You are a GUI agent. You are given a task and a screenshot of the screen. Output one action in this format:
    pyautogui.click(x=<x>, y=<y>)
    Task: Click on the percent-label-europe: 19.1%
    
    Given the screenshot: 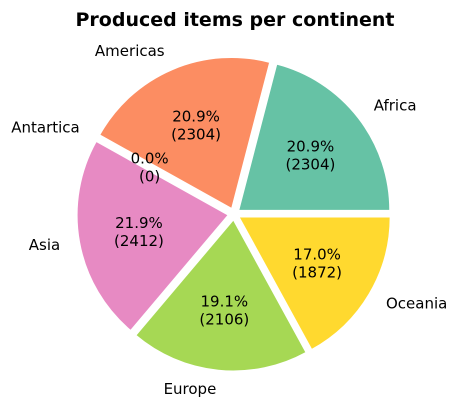 What is the action you would take?
    pyautogui.click(x=225, y=302)
    